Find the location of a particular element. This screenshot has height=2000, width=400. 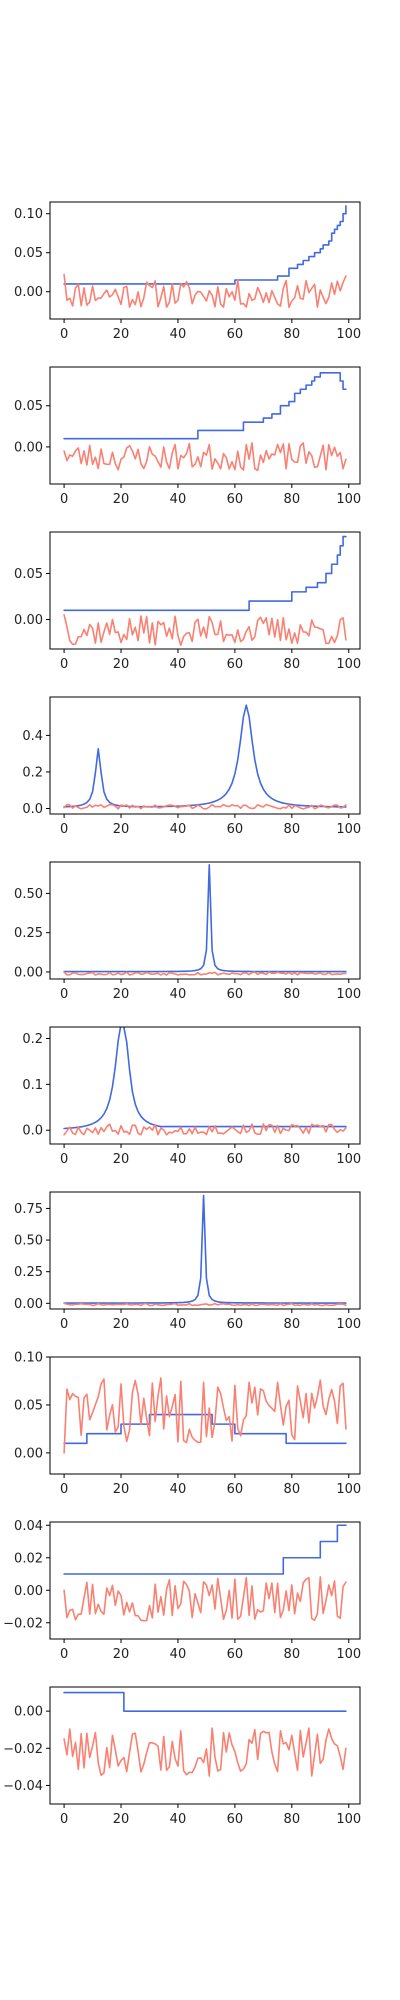

subplot-1-axes-frame is located at coordinates (205, 260).